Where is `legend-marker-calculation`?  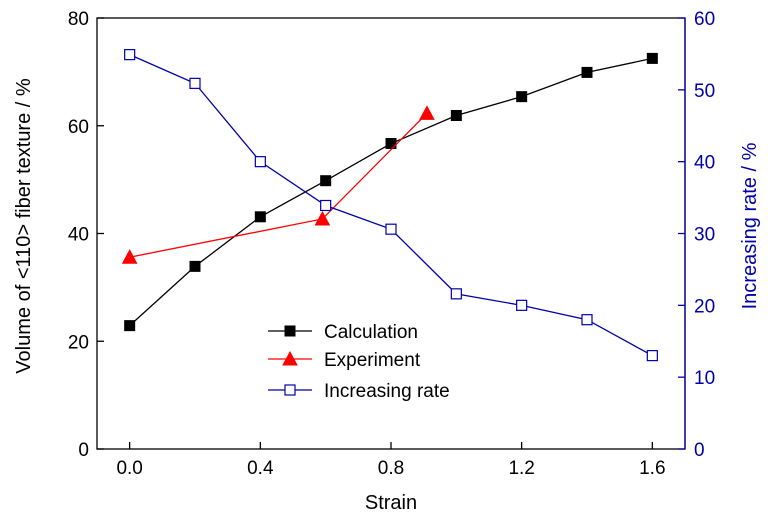 legend-marker-calculation is located at coordinates (290, 331).